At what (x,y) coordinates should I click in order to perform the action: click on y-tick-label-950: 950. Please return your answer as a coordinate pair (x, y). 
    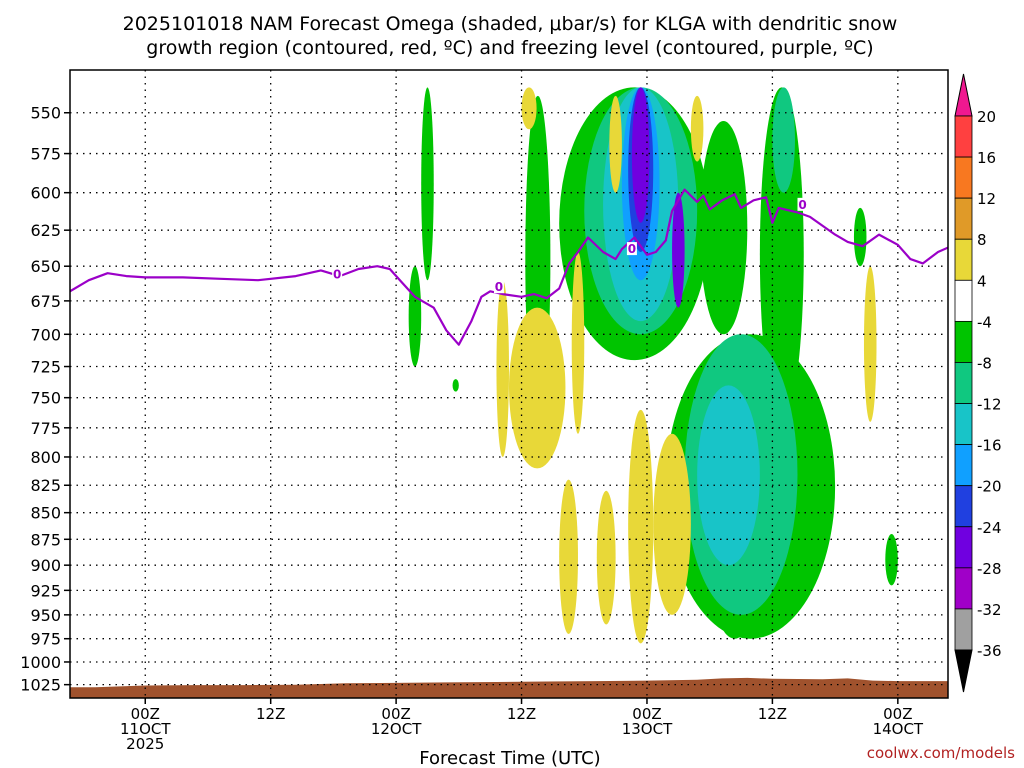
    Looking at the image, I should click on (45, 615).